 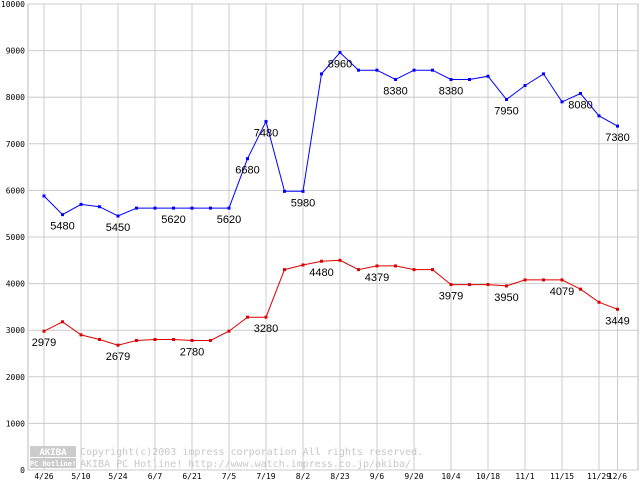 What do you see at coordinates (617, 321) in the screenshot?
I see `series-2-data-label: 3449` at bounding box center [617, 321].